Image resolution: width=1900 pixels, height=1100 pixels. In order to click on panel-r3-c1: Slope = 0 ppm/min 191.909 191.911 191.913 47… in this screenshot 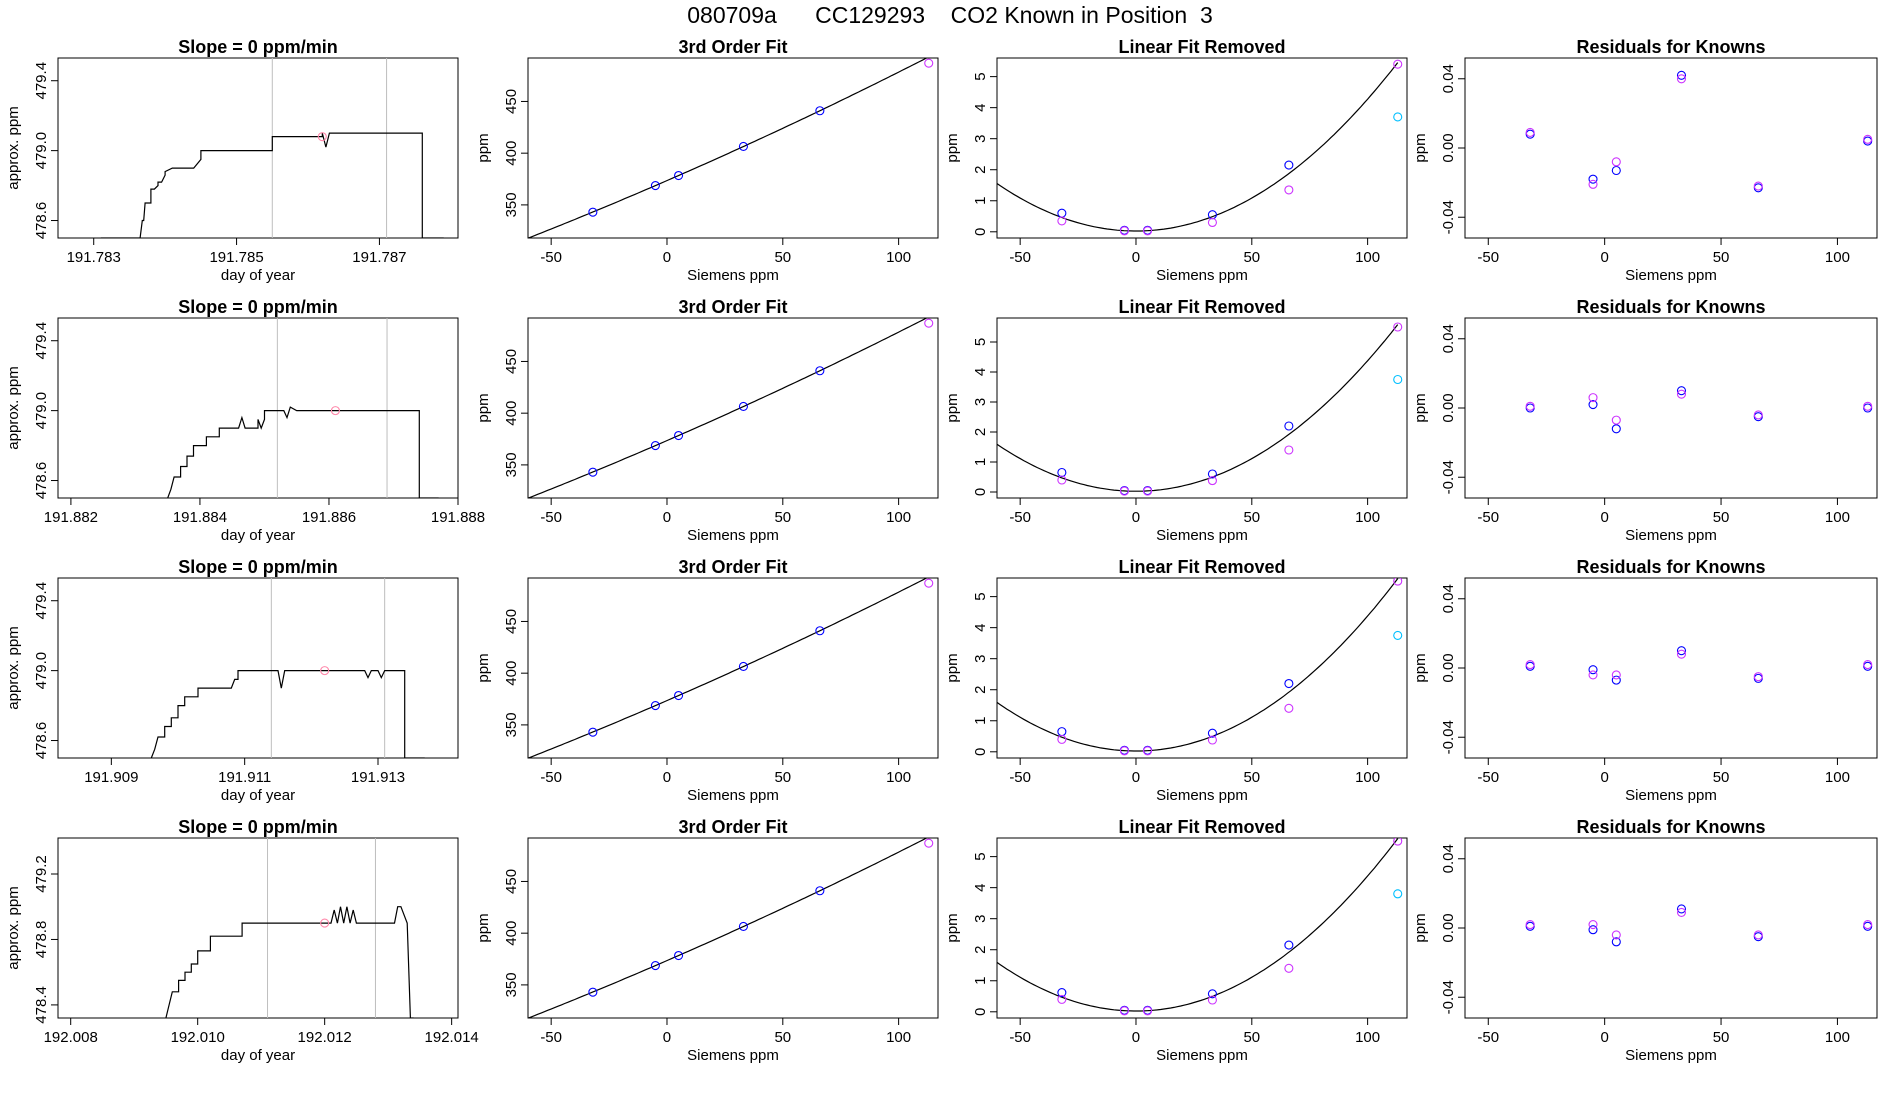, I will do `click(232, 680)`.